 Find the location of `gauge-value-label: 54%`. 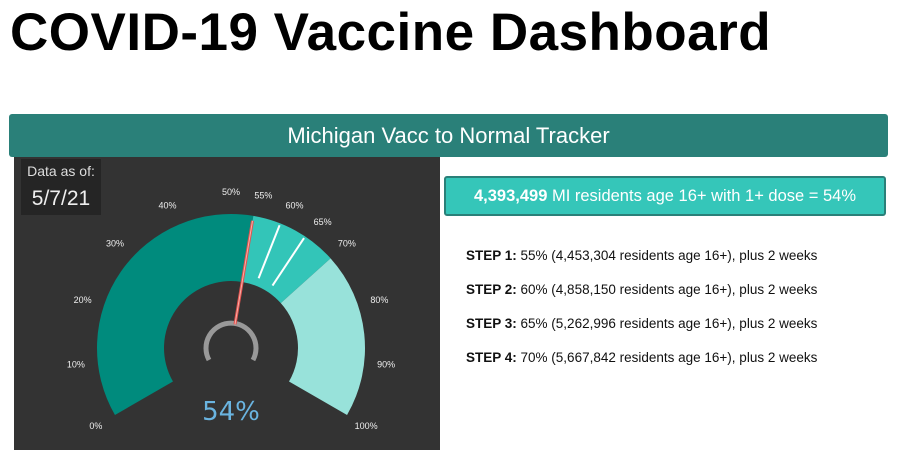

gauge-value-label: 54% is located at coordinates (231, 412).